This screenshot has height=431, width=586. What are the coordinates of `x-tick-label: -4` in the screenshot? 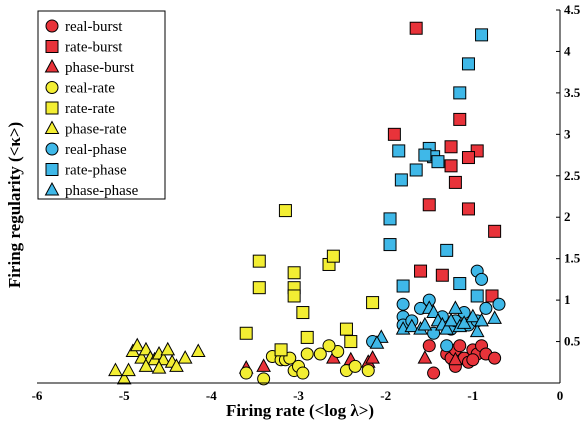 It's located at (211, 395).